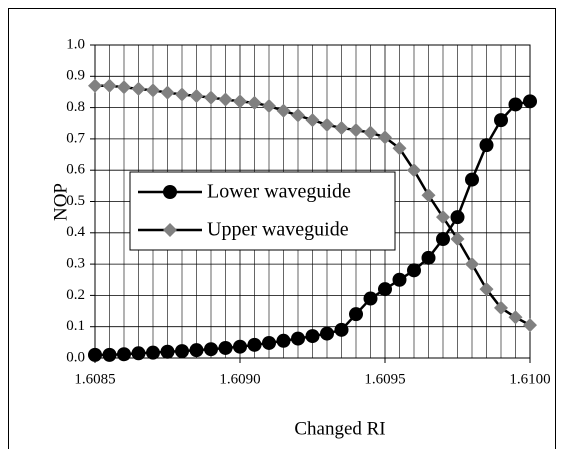  What do you see at coordinates (94, 379) in the screenshot?
I see `x-tick-label: 1.6085` at bounding box center [94, 379].